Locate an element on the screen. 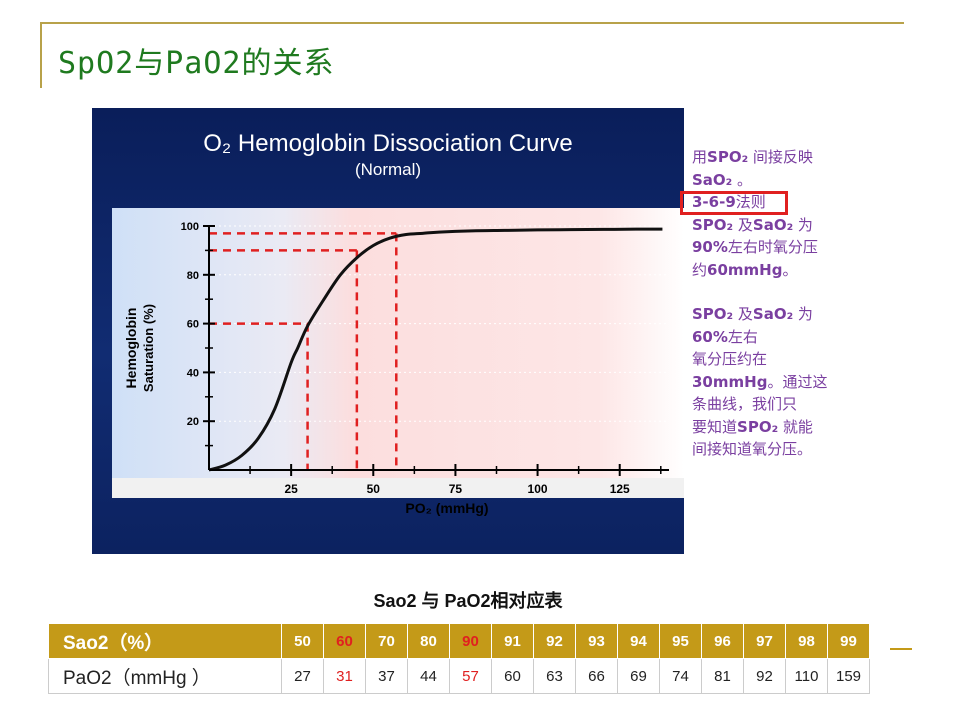  table-cell: 31 is located at coordinates (344, 676).